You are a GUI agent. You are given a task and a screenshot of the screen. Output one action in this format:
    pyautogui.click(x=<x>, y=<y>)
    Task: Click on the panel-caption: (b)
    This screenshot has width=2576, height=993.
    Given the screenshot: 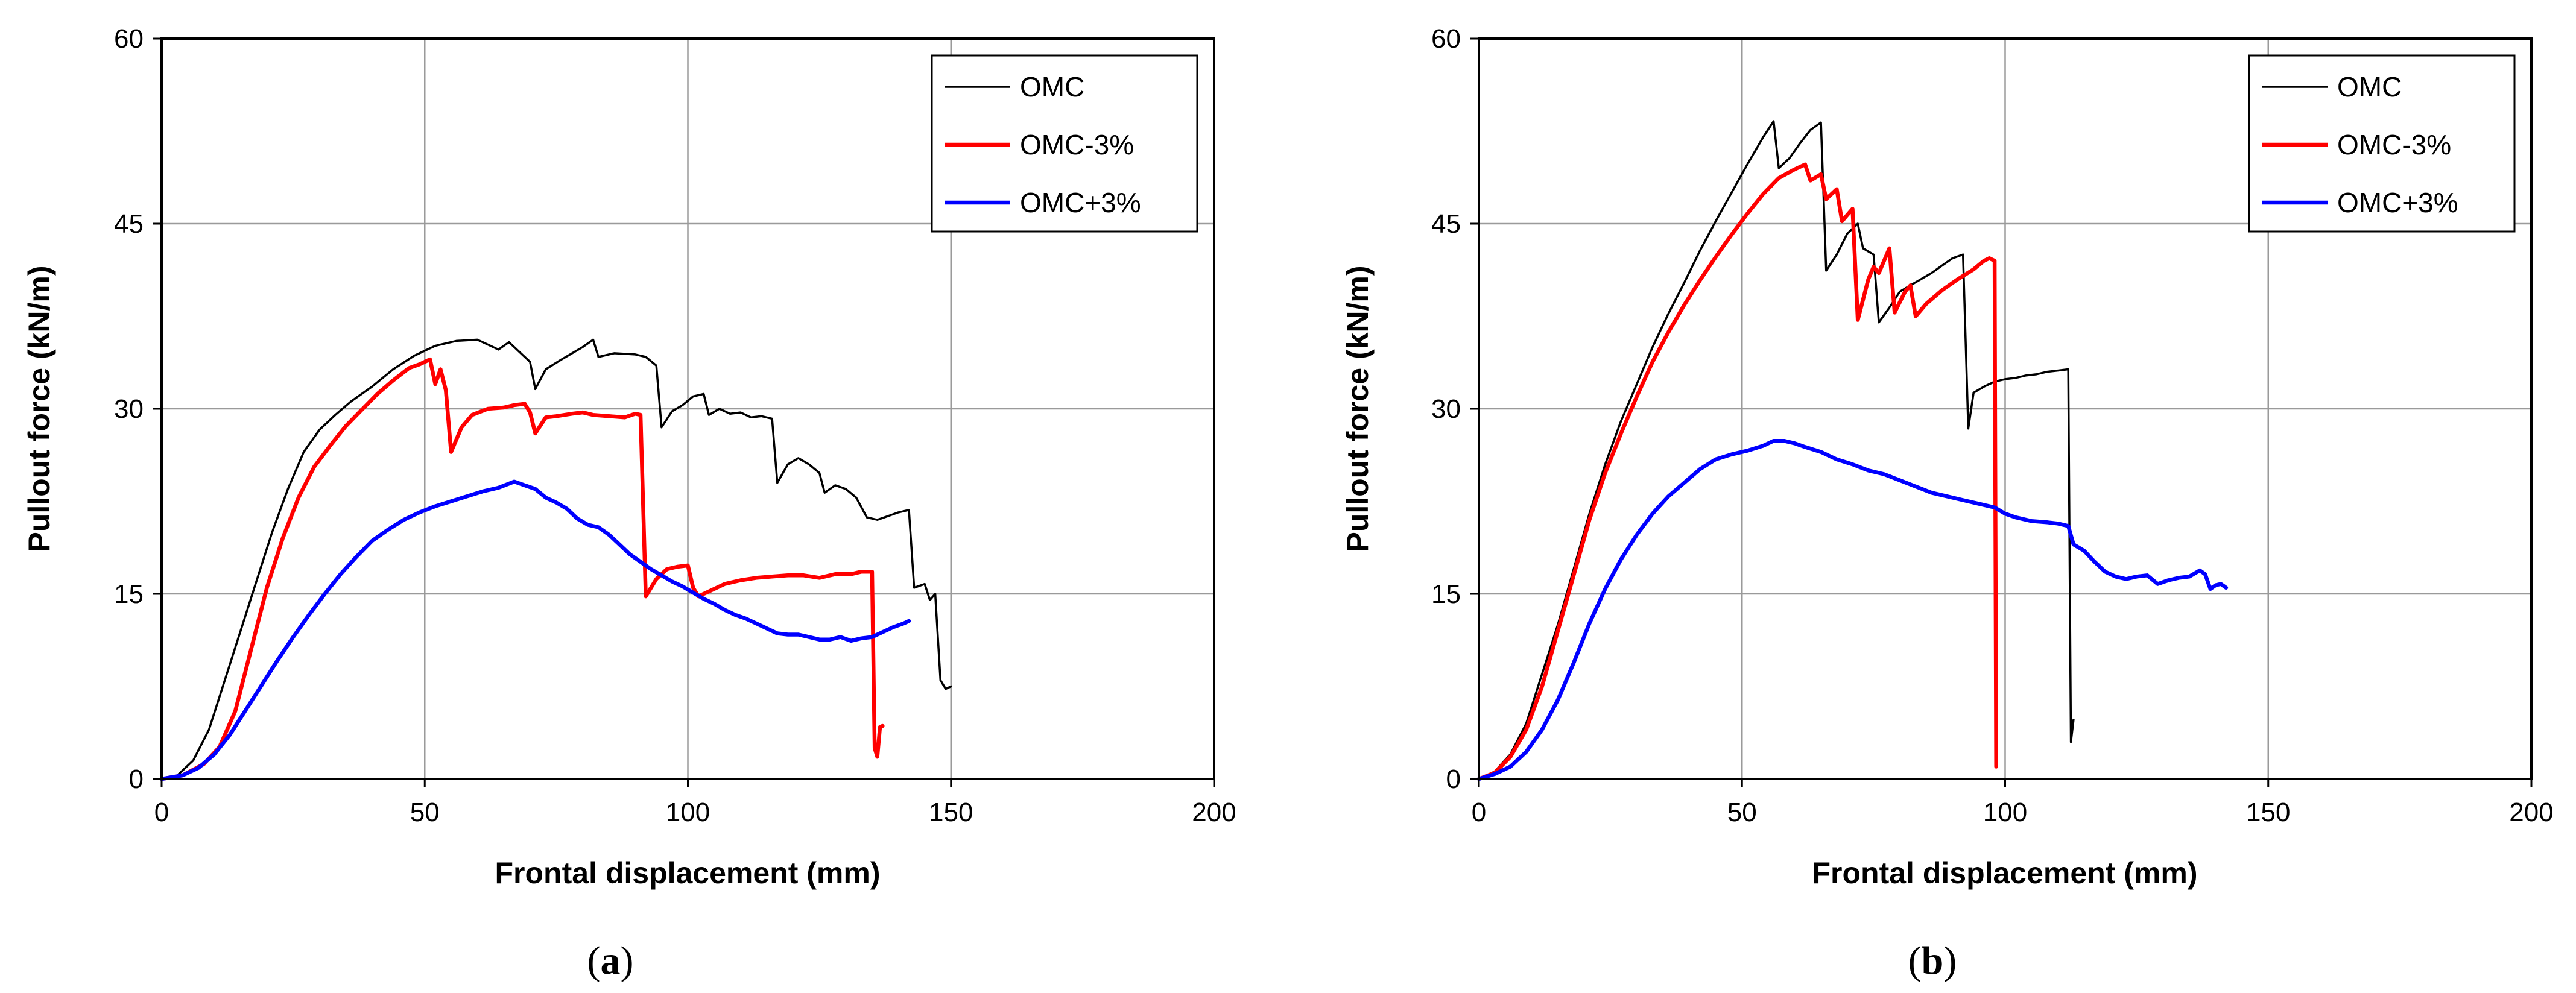 What is the action you would take?
    pyautogui.click(x=1932, y=961)
    